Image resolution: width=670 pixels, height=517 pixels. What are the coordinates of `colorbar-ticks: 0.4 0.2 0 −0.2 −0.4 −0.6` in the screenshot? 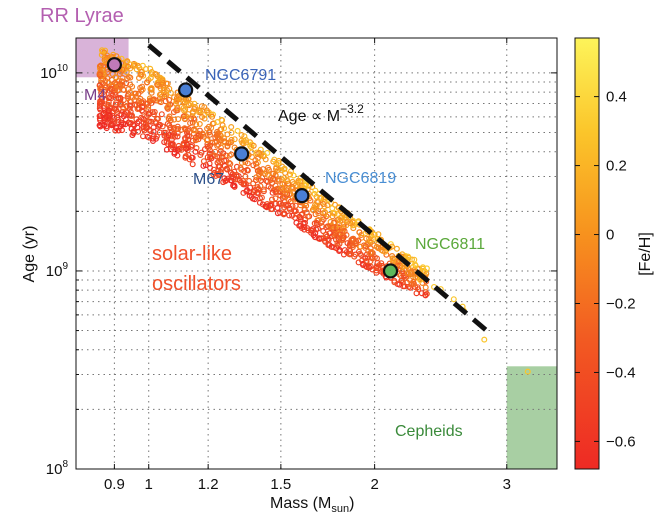 It's located at (605, 269).